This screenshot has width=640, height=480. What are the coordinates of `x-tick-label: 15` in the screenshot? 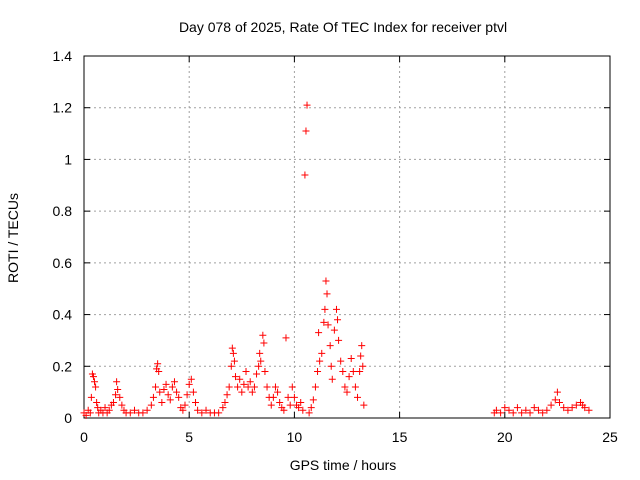 It's located at (400, 437).